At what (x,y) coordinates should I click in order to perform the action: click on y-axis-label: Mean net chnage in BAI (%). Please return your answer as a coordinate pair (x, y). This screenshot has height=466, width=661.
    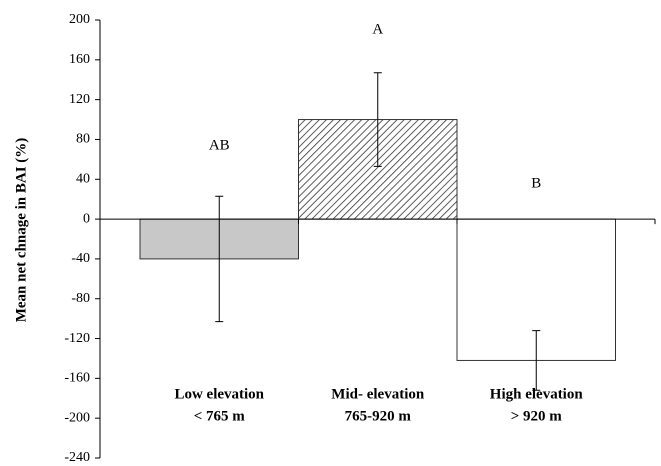
    Looking at the image, I should click on (21, 230).